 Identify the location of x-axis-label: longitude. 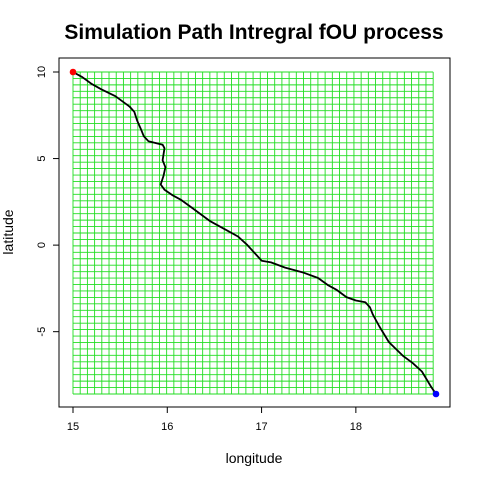
(254, 458).